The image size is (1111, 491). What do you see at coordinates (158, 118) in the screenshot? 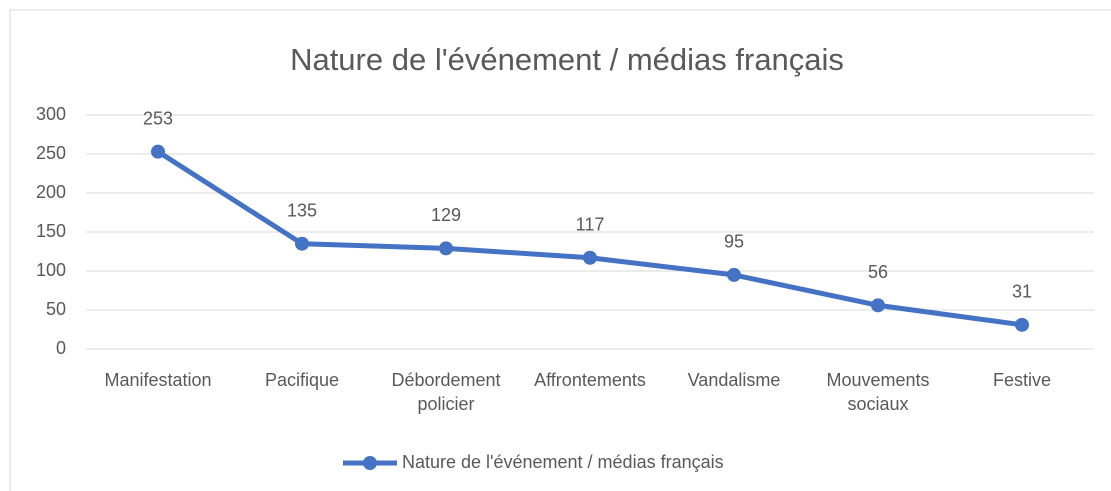
I see `data-label: 253` at bounding box center [158, 118].